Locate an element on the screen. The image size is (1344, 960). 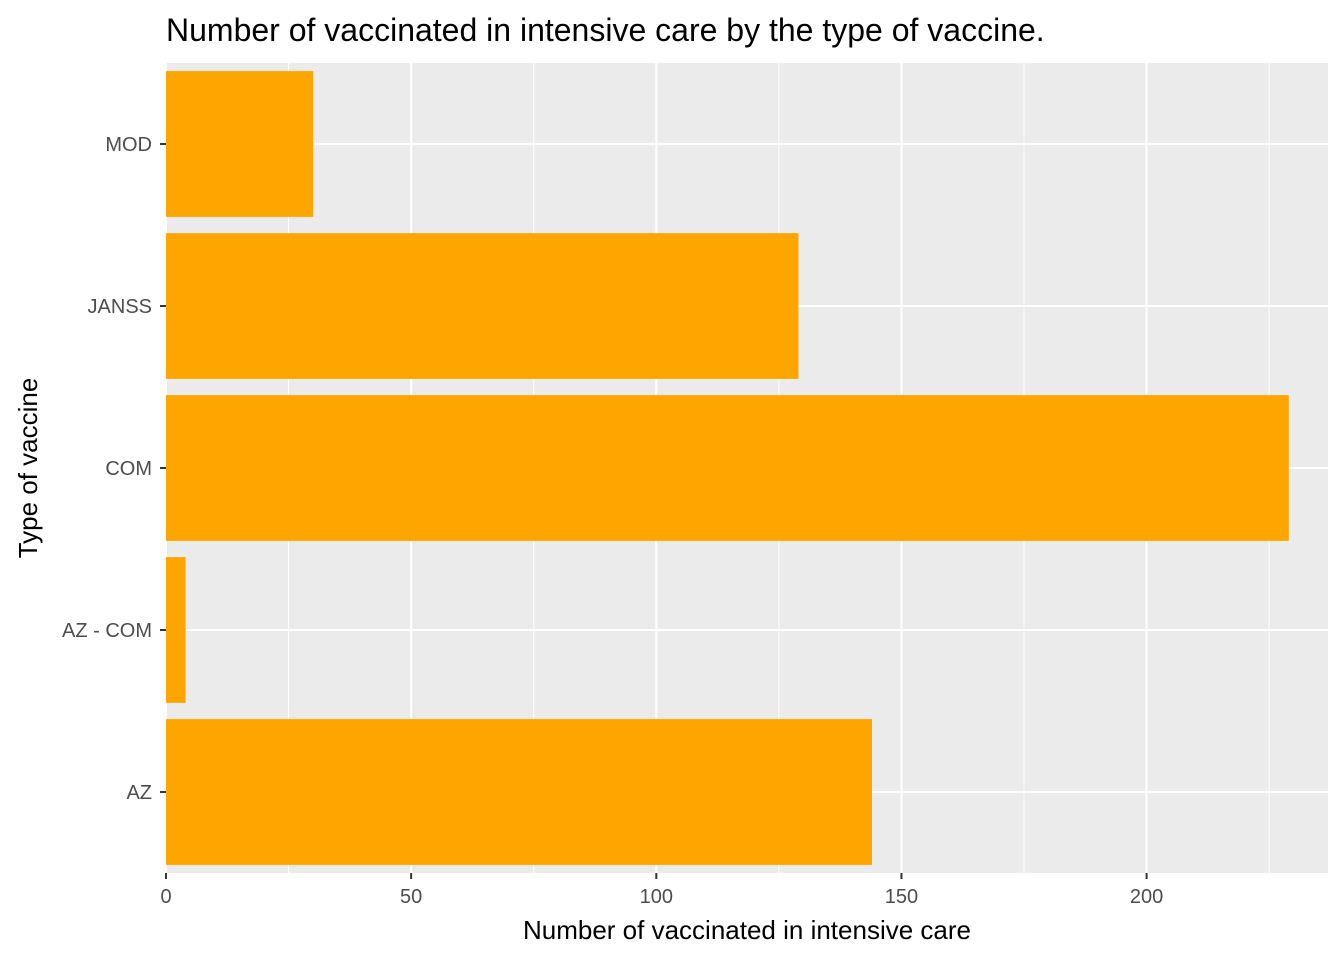
y-tick-label: AZ - COM is located at coordinates (107, 631).